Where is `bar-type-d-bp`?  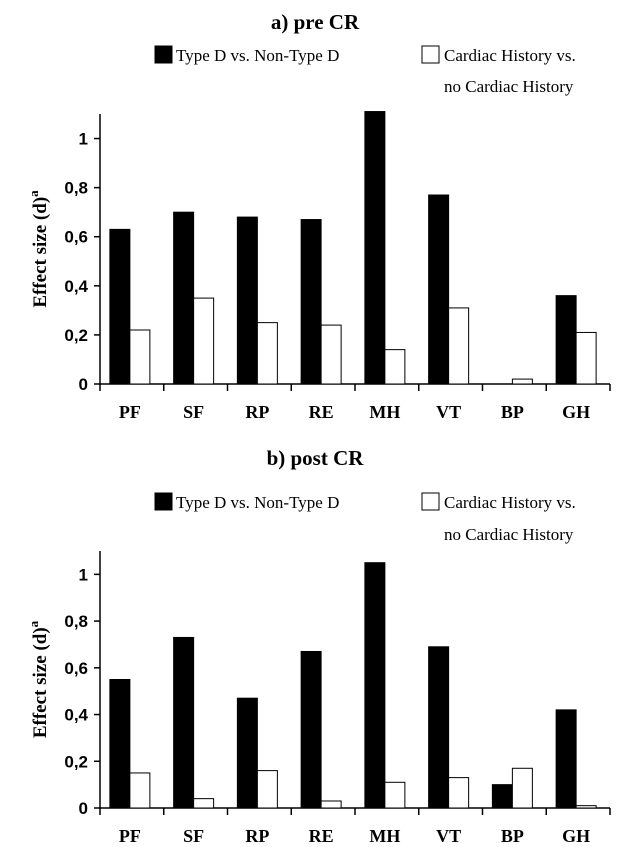 bar-type-d-bp is located at coordinates (502, 796).